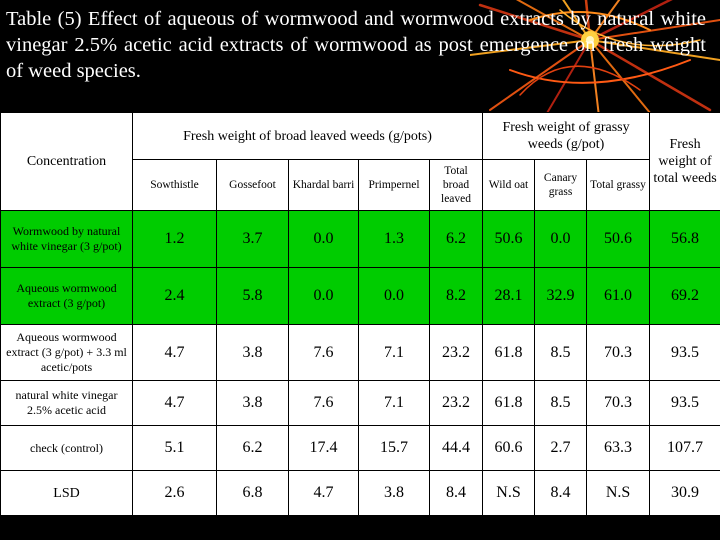 Image resolution: width=720 pixels, height=540 pixels. Describe the element at coordinates (394, 448) in the screenshot. I see `table-cell: 15.7` at that location.